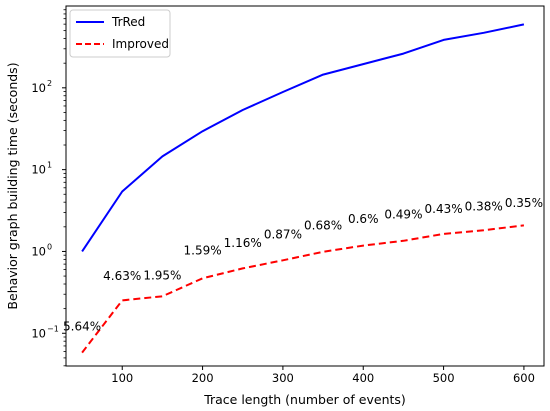 This screenshot has height=411, width=550. What do you see at coordinates (82, 327) in the screenshot?
I see `annotation-label: 5.64%` at bounding box center [82, 327].